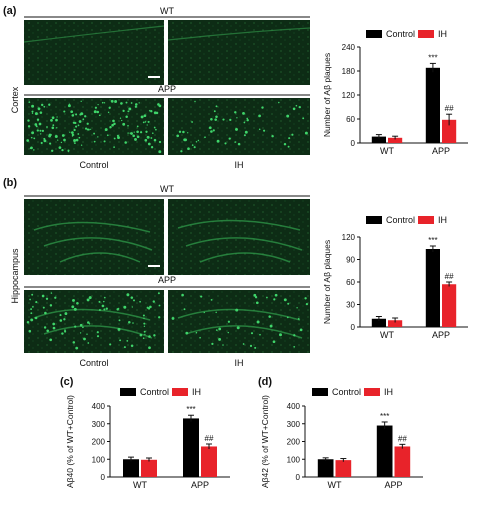 The image size is (480, 514). What do you see at coordinates (432, 105) in the screenshot?
I see `bar-control-app` at bounding box center [432, 105].